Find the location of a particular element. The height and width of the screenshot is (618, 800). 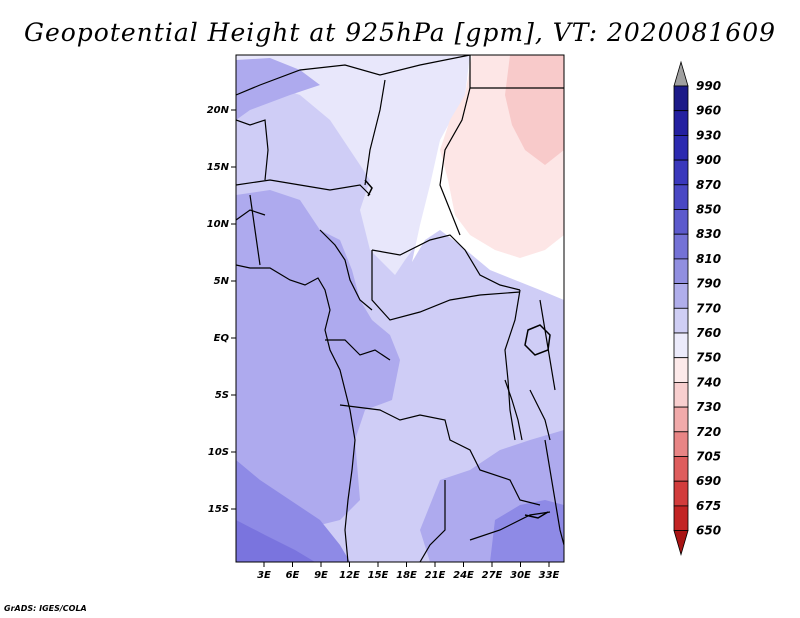

colorbar-label: 705 is located at coordinates (708, 457).